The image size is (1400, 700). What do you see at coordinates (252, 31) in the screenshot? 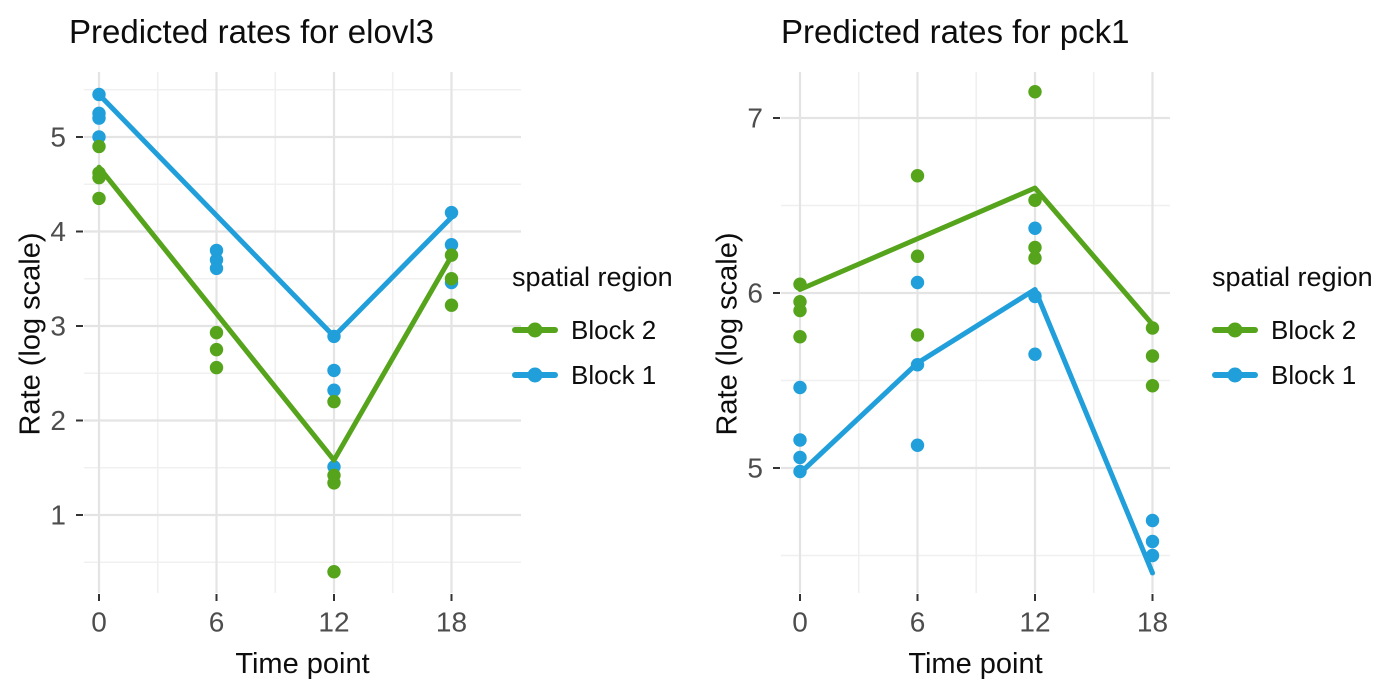
I see `chart-title-elovl3: Predicted rates for elovl3` at bounding box center [252, 31].